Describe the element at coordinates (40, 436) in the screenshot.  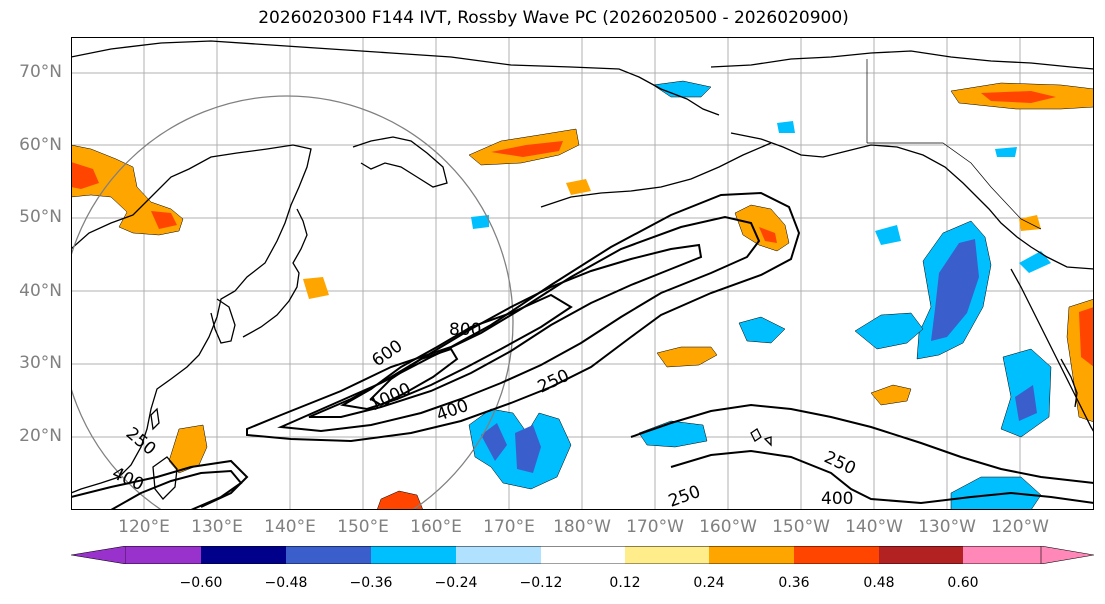
I see `lat-label-20n: 20°N` at that location.